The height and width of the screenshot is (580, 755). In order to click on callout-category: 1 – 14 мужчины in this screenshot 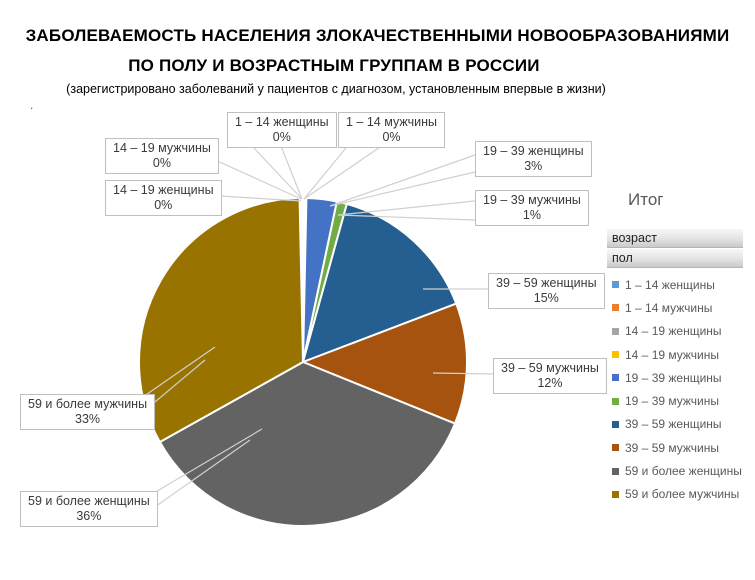, I will do `click(391, 122)`.